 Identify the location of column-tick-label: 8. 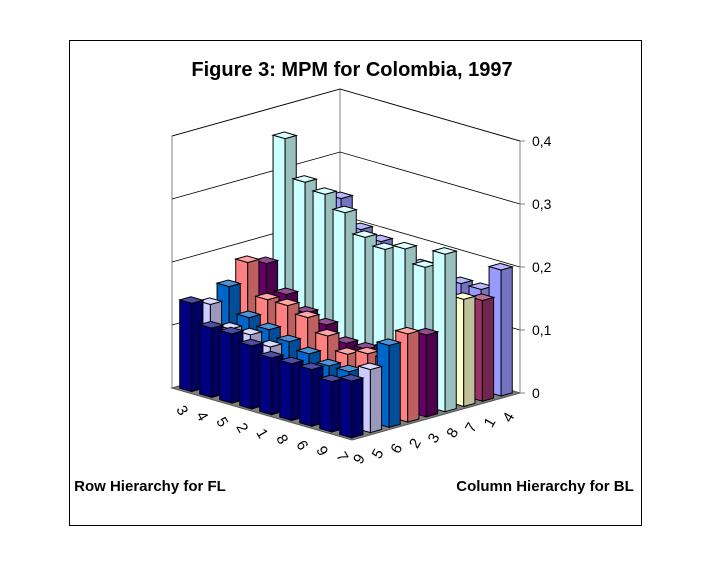
(452, 433).